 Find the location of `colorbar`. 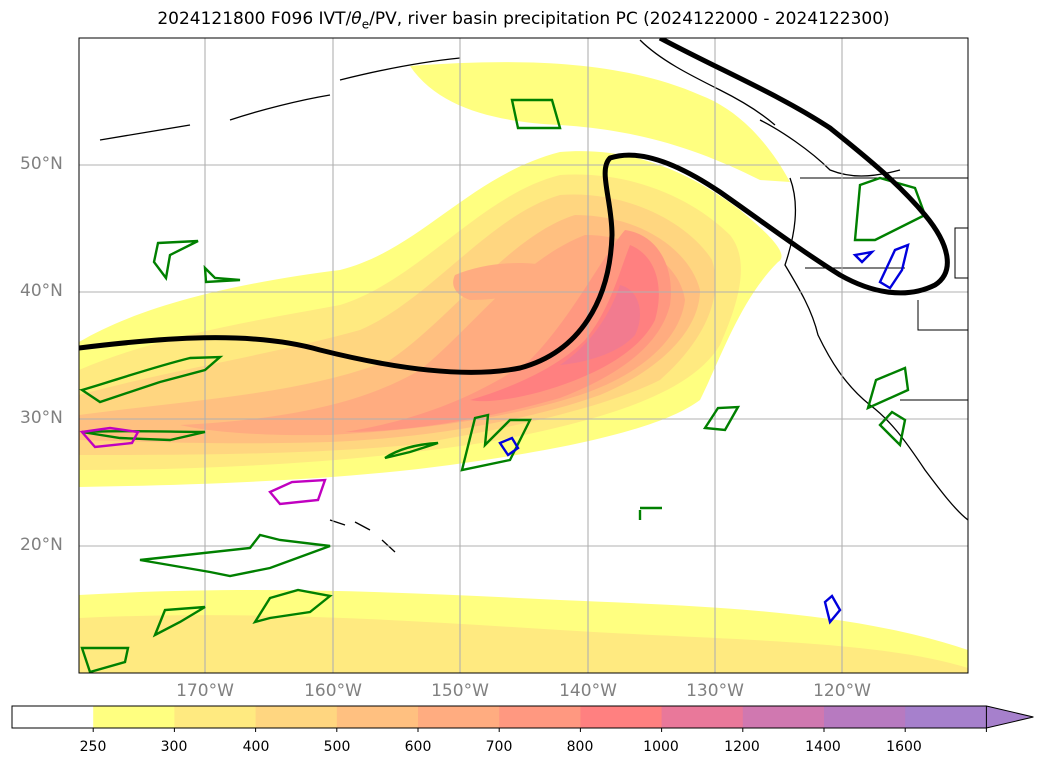

colorbar is located at coordinates (522, 718).